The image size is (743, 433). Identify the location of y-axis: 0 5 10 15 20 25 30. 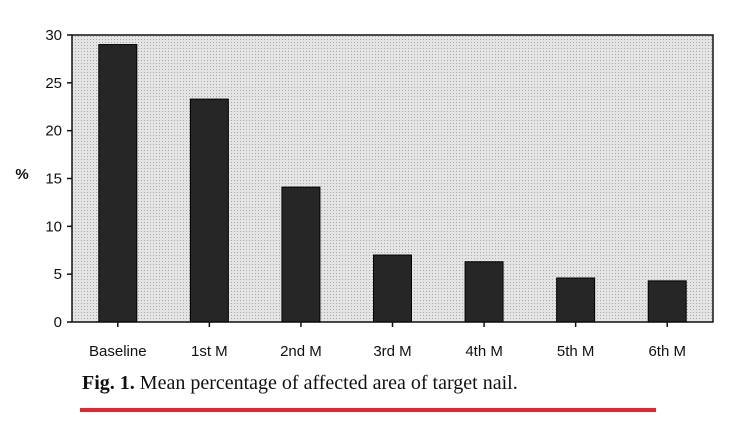
(58, 179).